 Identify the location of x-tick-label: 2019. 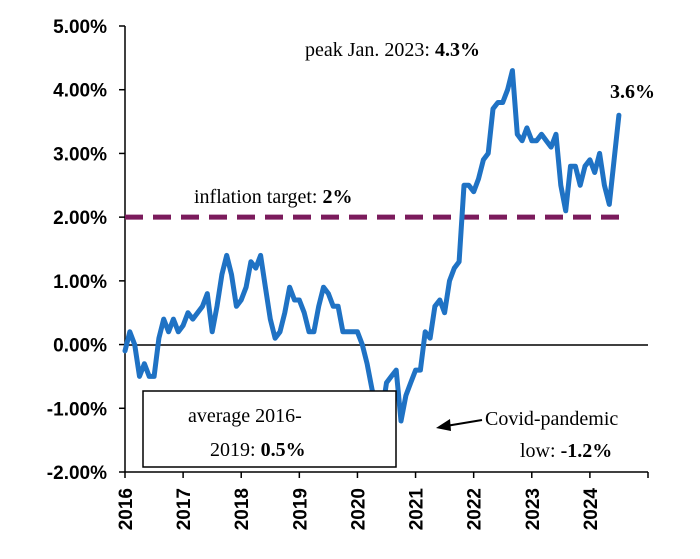
(300, 509).